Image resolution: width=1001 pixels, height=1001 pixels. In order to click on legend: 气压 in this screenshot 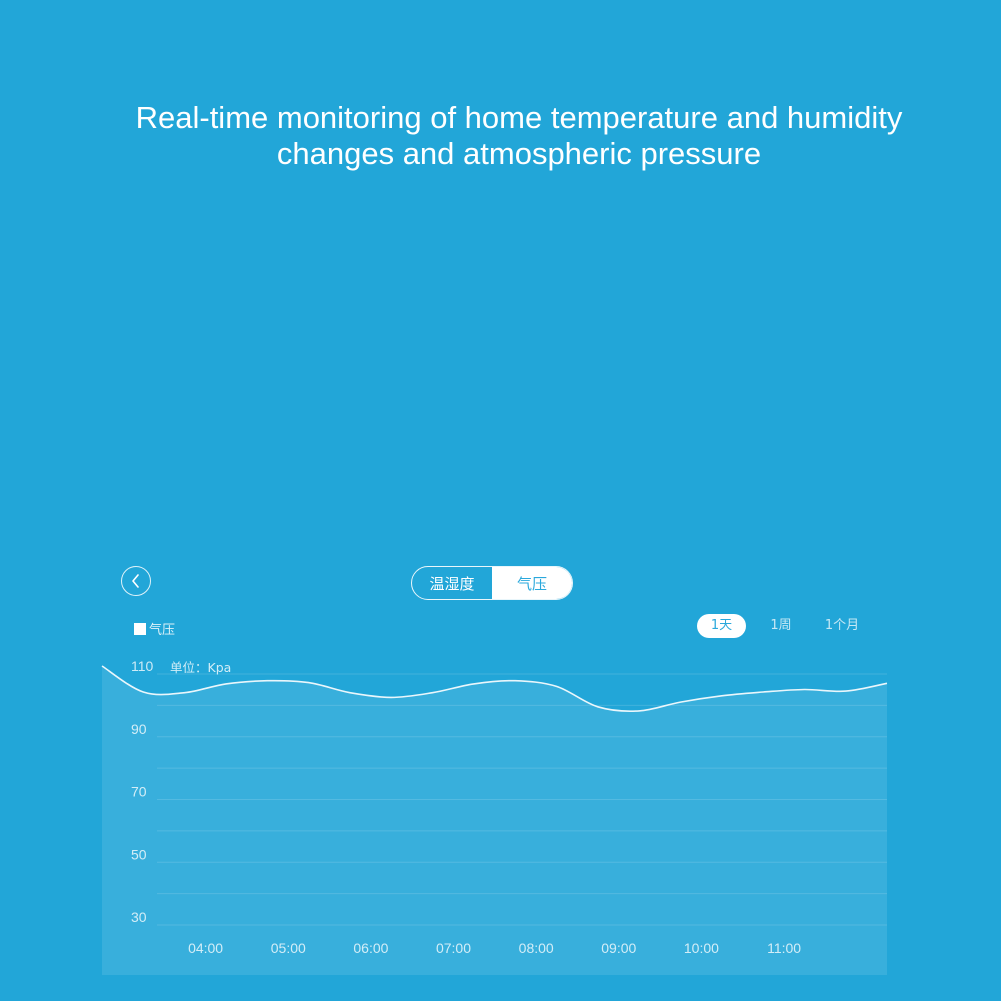, I will do `click(154, 628)`.